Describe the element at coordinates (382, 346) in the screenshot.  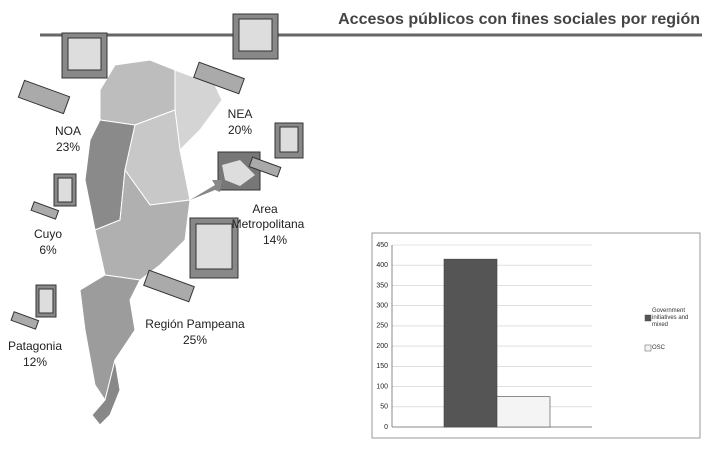
I see `y-tick-label: 200` at that location.